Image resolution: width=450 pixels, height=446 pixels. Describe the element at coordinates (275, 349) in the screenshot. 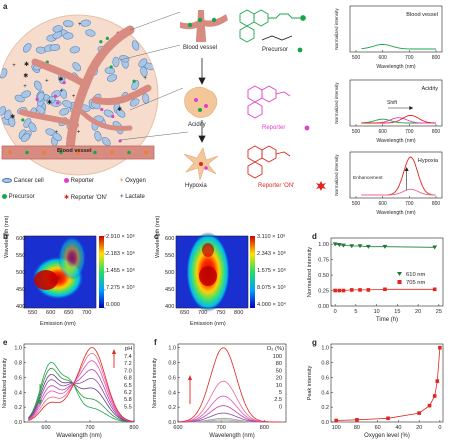

I see `legend-title-o2: O₂ (%)` at that location.